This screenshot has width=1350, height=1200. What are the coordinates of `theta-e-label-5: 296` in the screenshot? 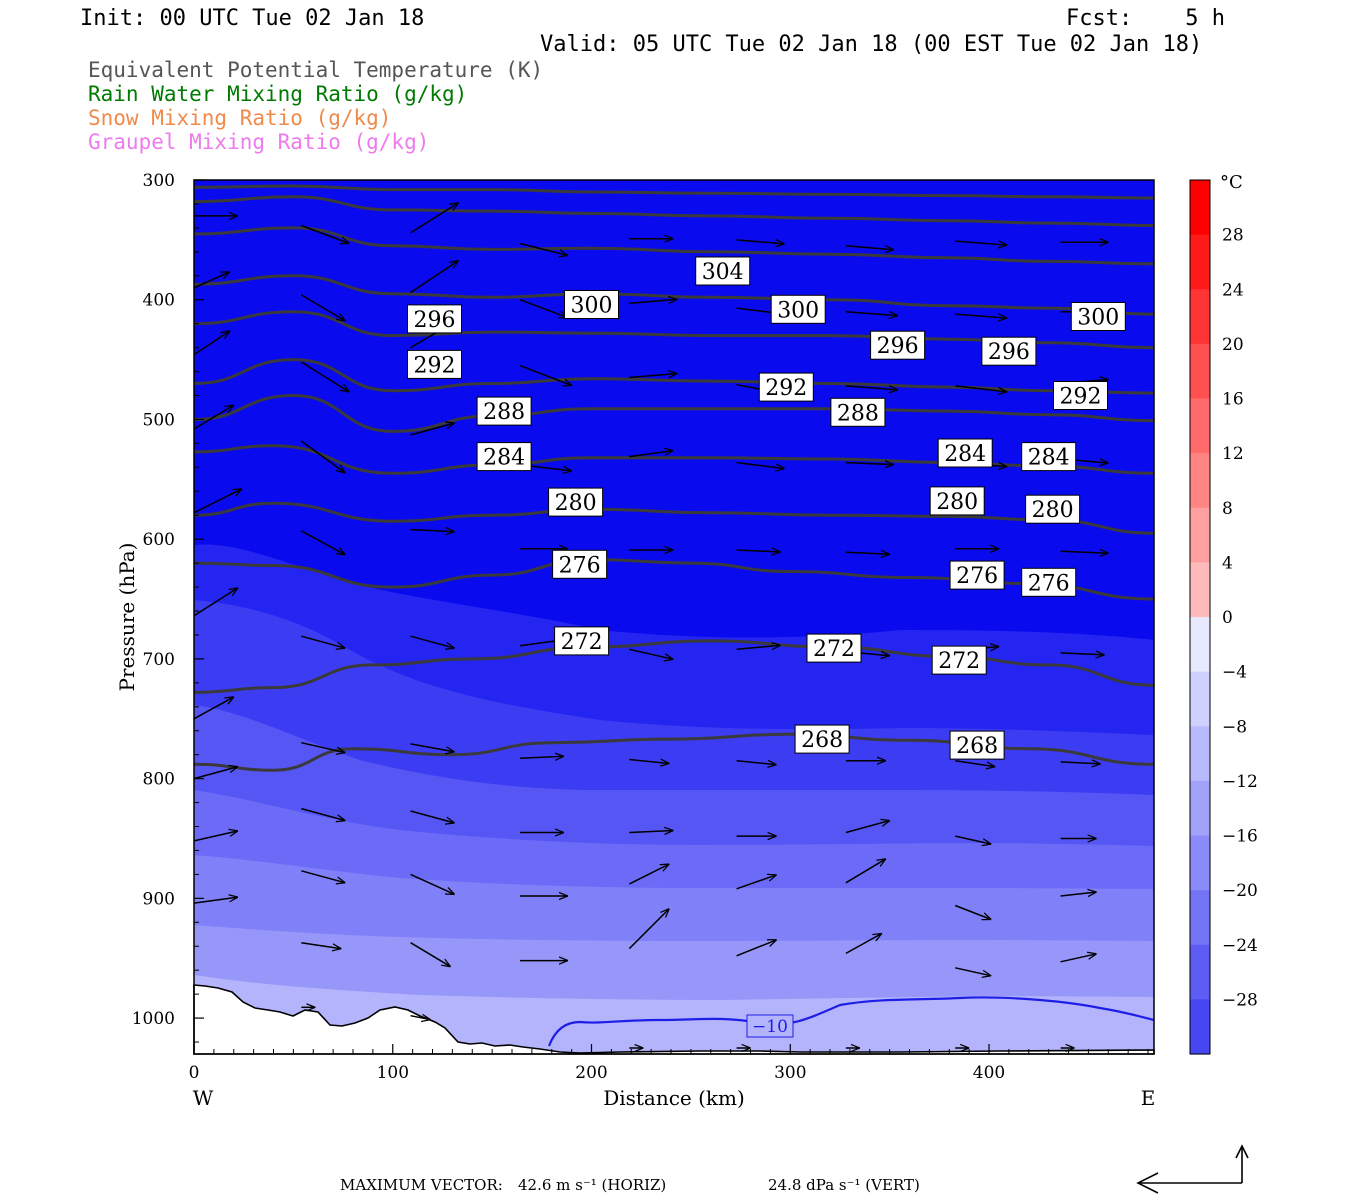 It's located at (898, 346).